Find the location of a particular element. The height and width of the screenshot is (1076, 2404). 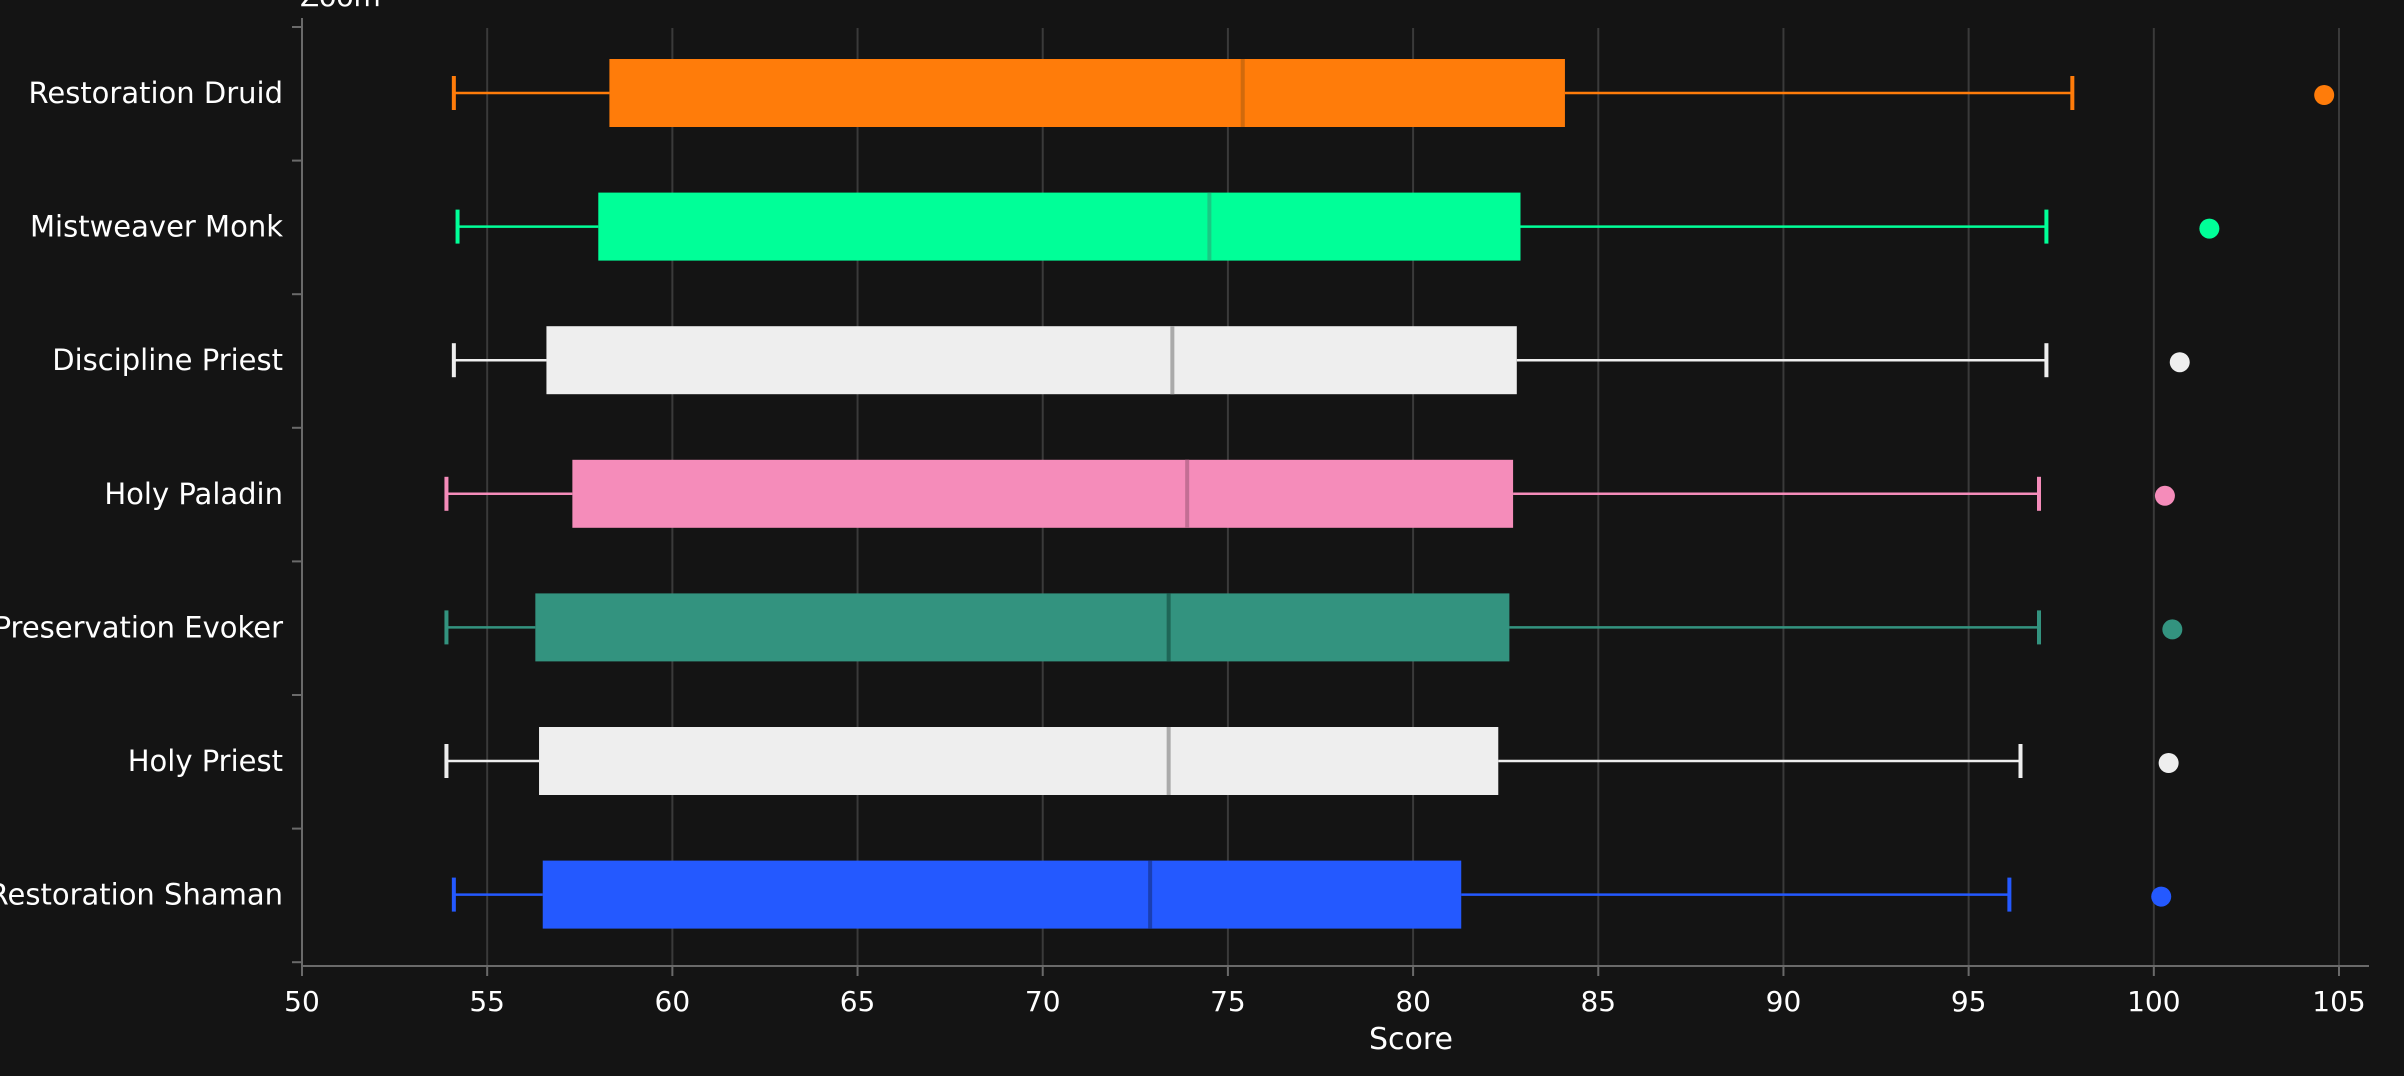

x-tick-label: 105 is located at coordinates (2338, 1001).